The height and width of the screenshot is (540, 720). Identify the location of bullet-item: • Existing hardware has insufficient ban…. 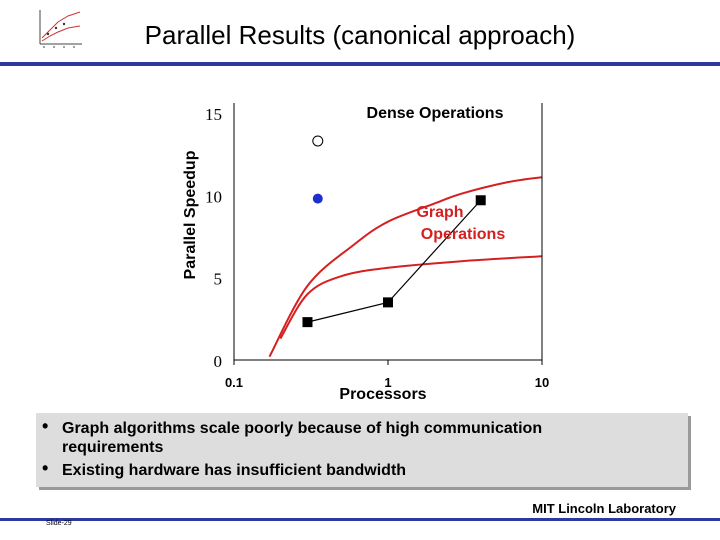
(329, 469).